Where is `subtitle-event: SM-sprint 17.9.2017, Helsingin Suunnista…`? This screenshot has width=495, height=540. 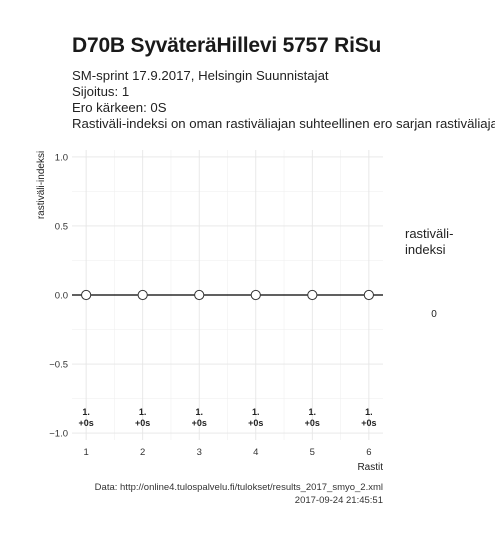
subtitle-event: SM-sprint 17.9.2017, Helsingin Suunnista… is located at coordinates (200, 75).